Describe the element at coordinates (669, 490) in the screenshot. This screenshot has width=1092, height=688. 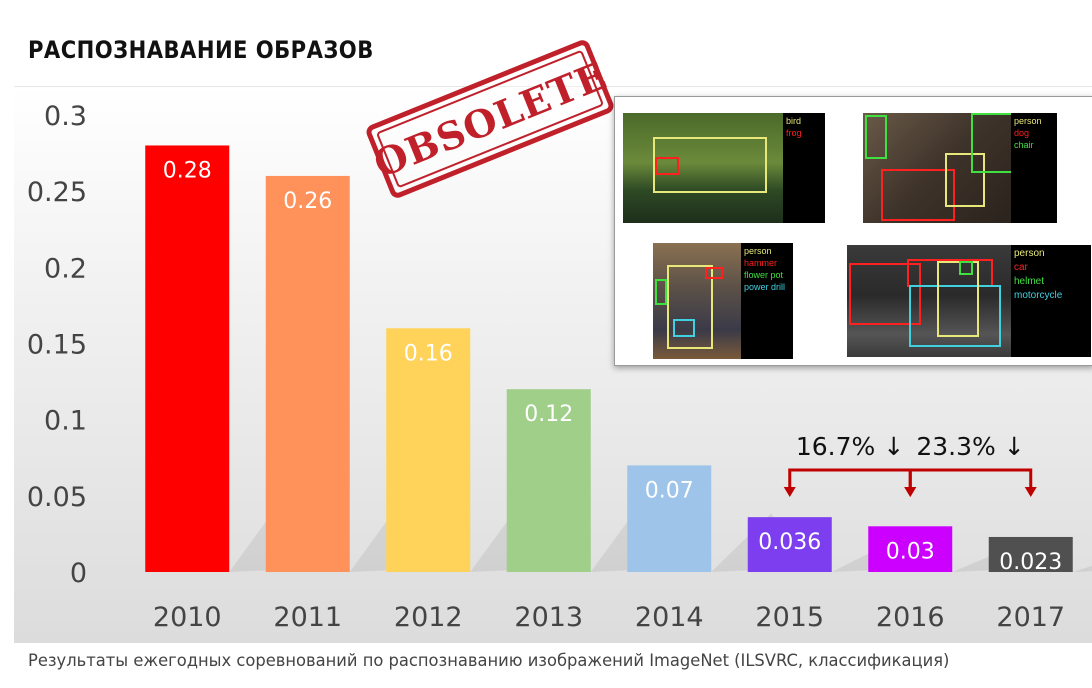
I see `bar-value-label: 0.07` at that location.